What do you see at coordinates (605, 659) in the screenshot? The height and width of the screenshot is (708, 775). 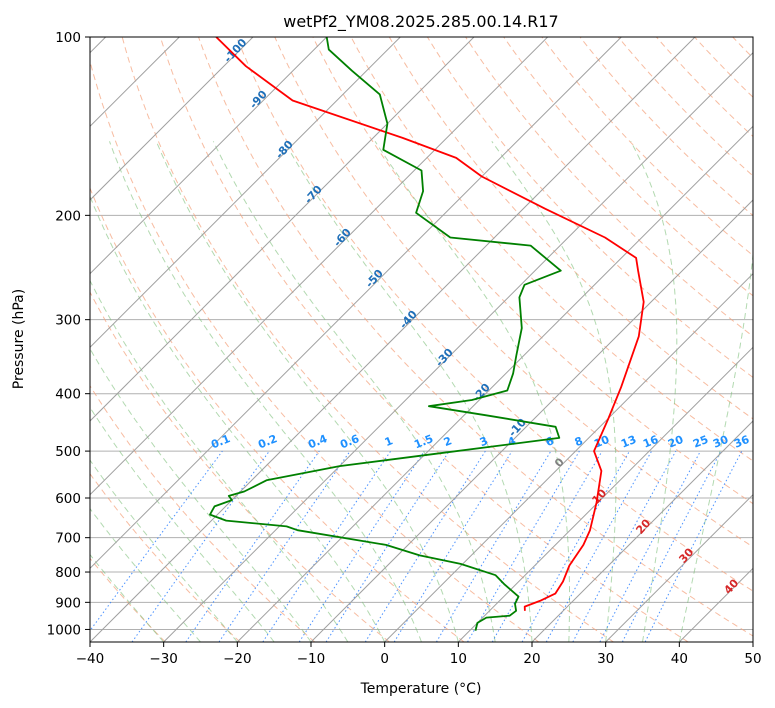 I see `x-tick-label: 30` at bounding box center [605, 659].